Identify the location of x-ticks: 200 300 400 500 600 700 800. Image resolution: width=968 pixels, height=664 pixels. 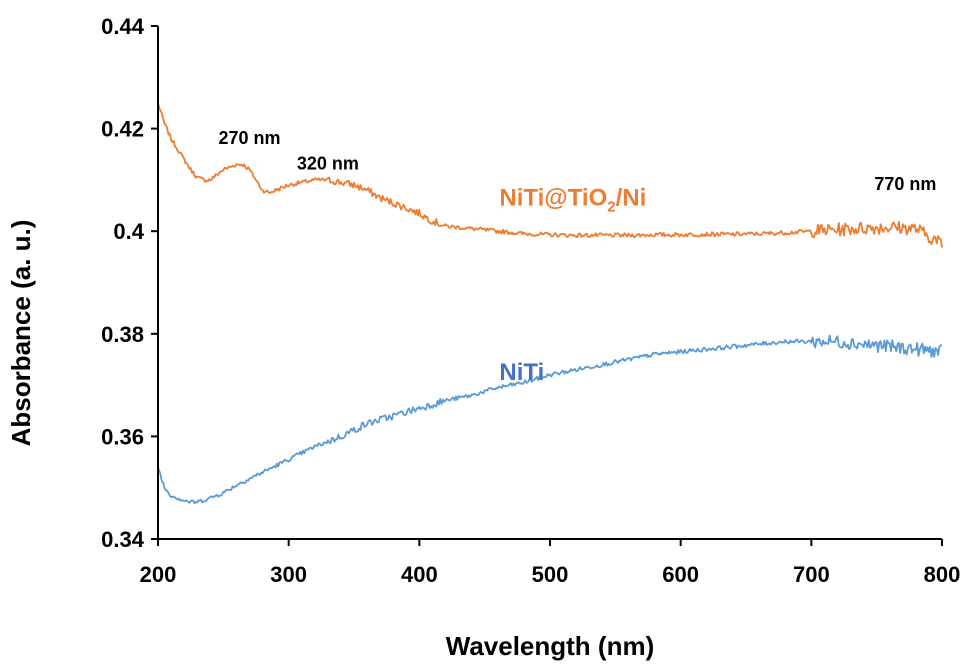
(550, 563).